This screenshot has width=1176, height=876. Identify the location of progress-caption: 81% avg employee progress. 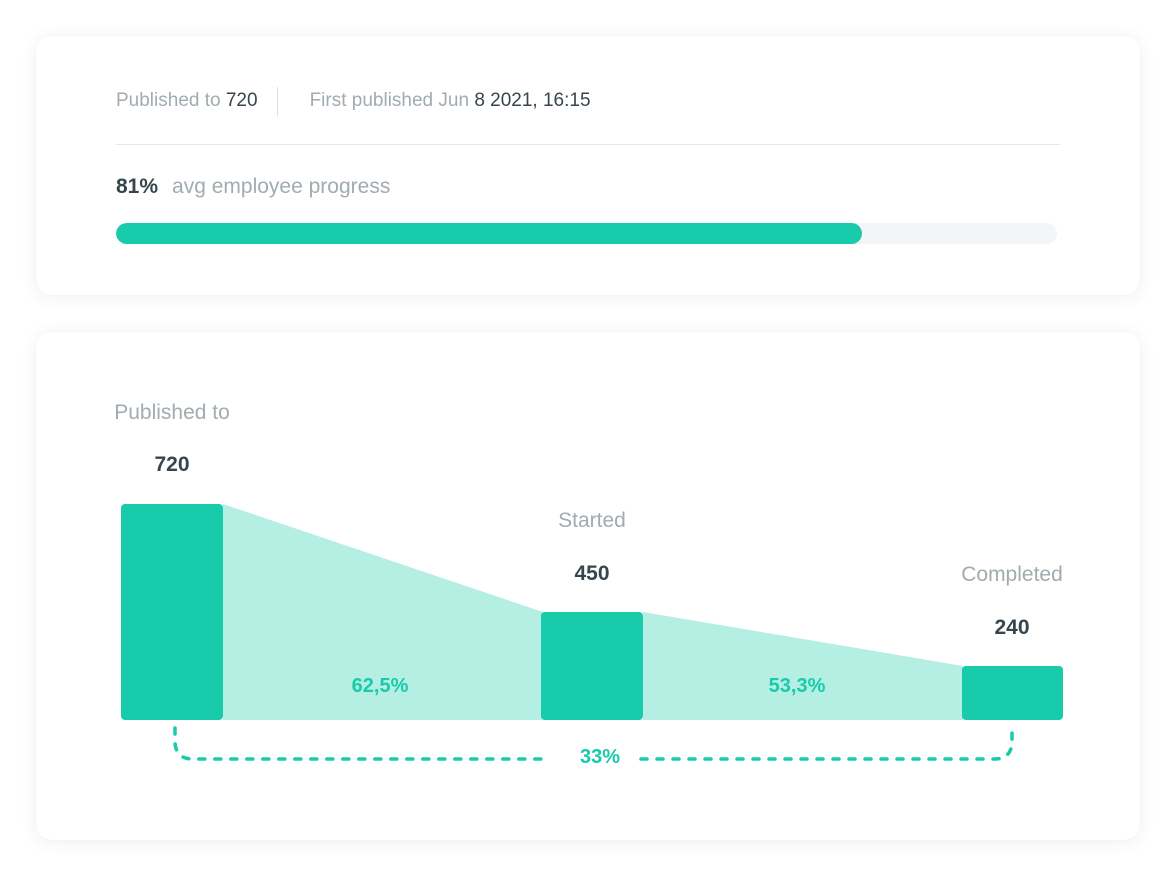
(253, 187).